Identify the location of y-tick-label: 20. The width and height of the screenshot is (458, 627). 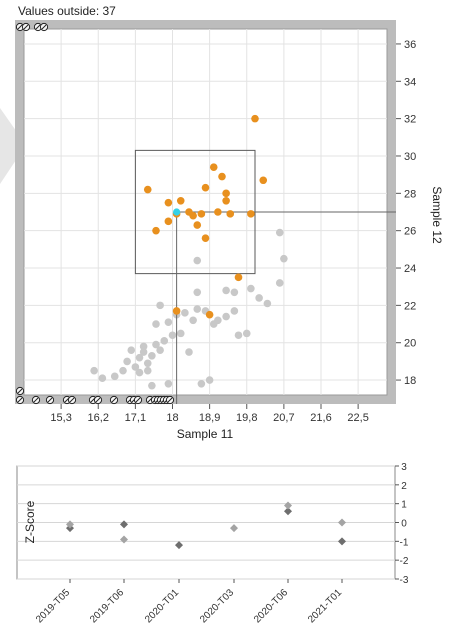
(410, 344).